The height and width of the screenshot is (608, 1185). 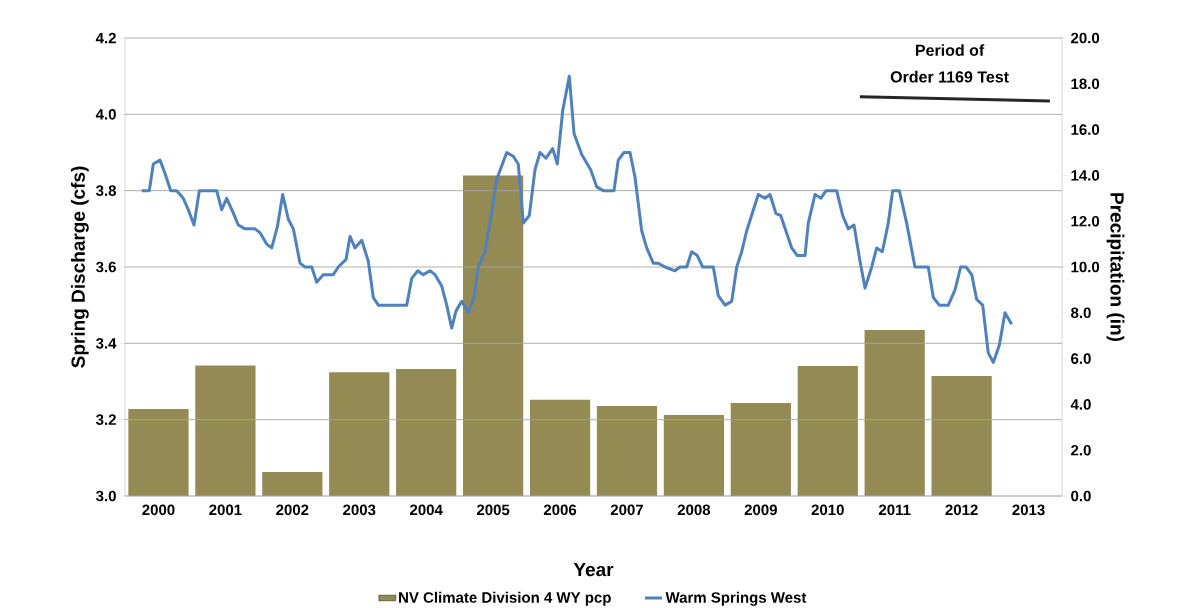 I want to click on annotation: Order 1169 Test, so click(x=949, y=76).